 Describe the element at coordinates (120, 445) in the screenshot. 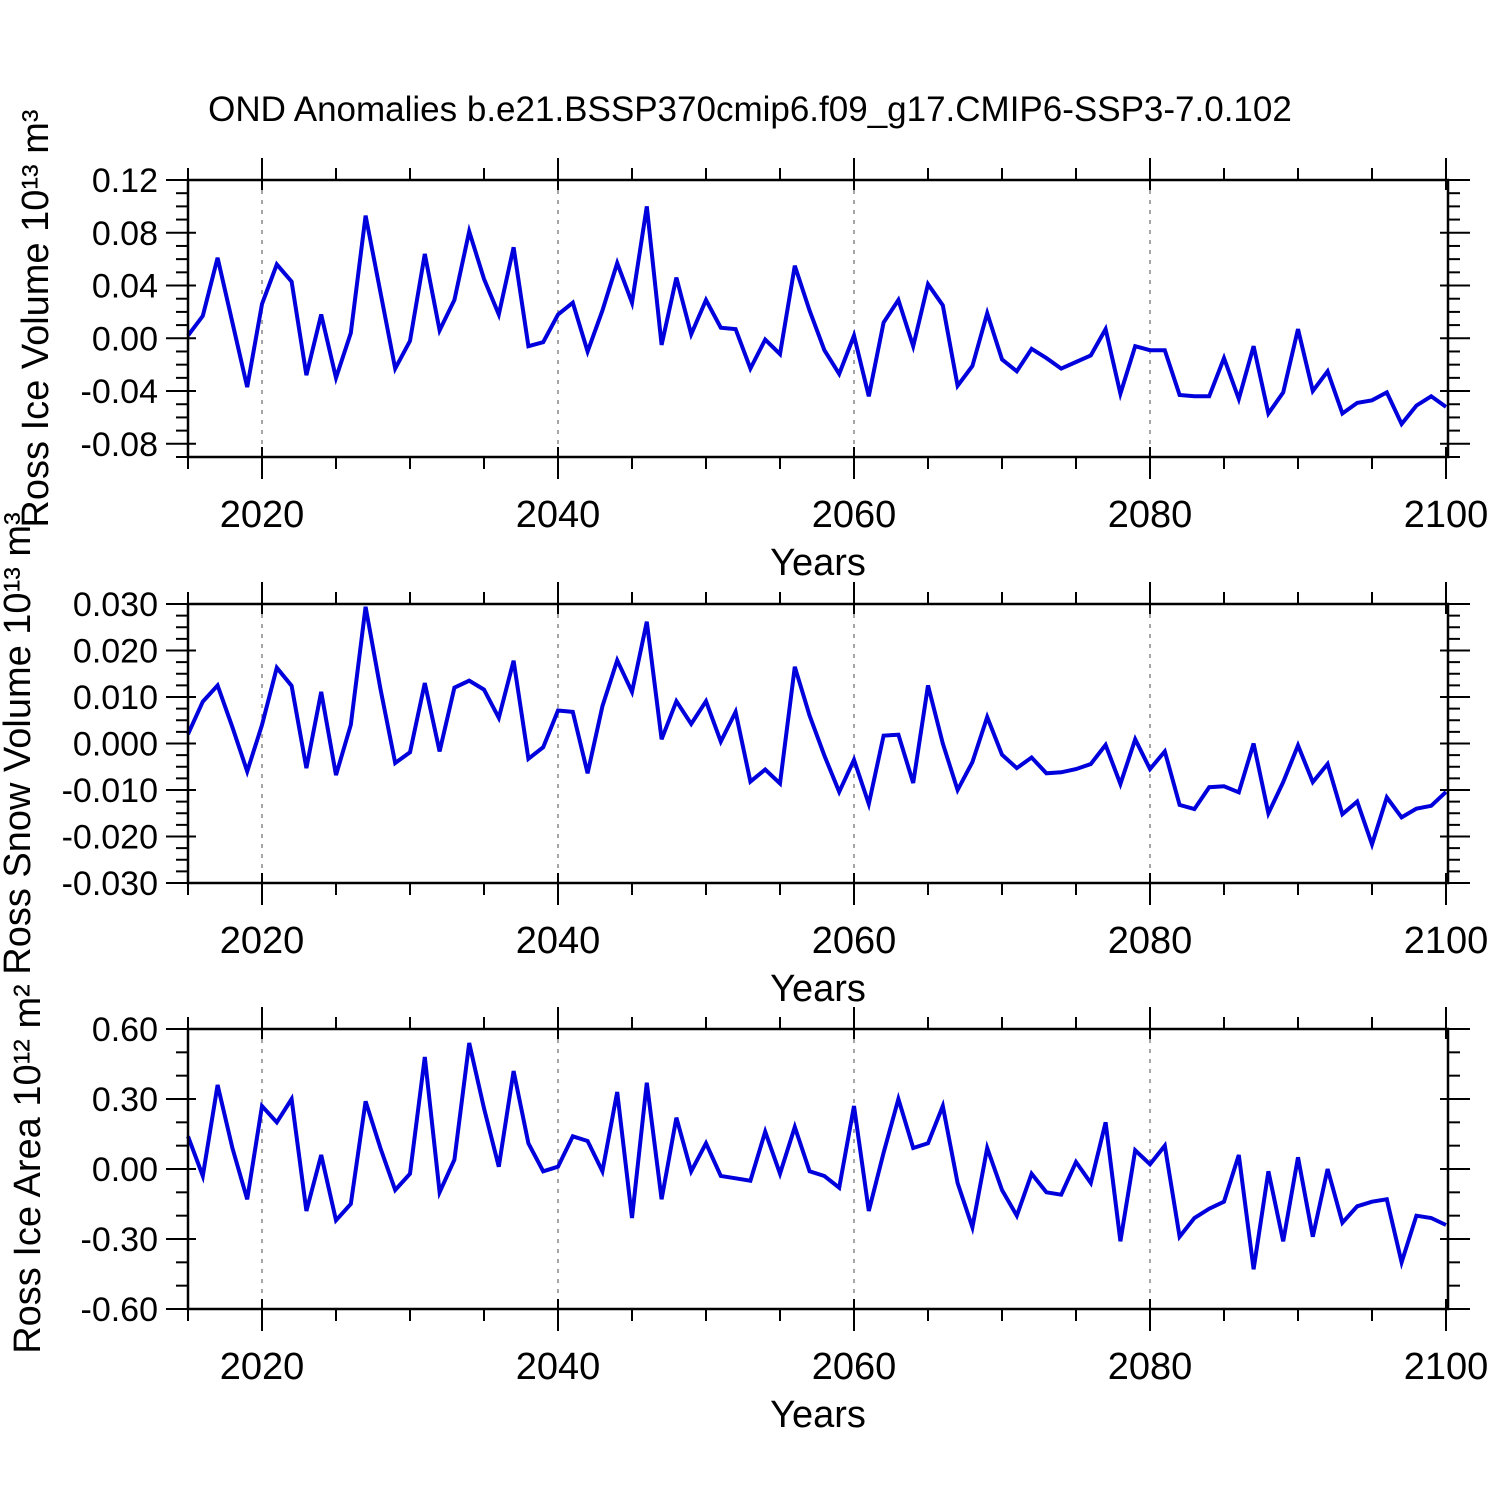

I see `y-tick-label: -0.08` at that location.